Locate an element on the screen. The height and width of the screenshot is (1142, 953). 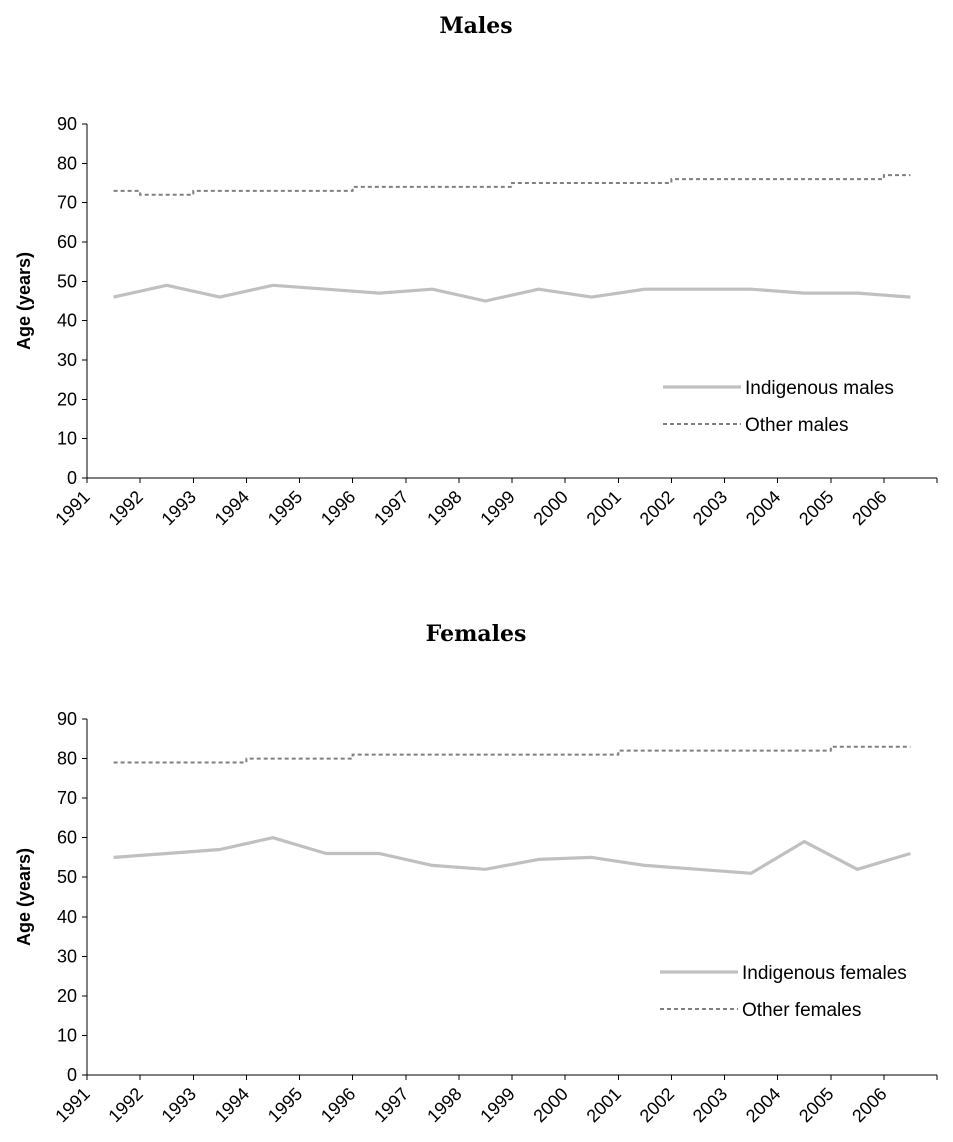
chart-title: Males is located at coordinates (475, 26).